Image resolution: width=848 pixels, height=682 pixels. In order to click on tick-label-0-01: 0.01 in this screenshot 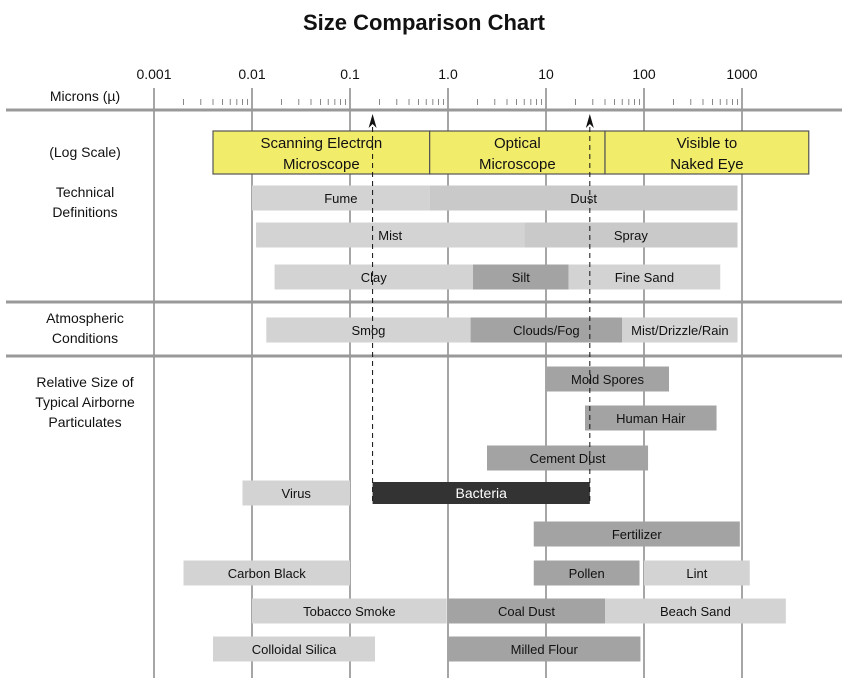, I will do `click(251, 74)`.